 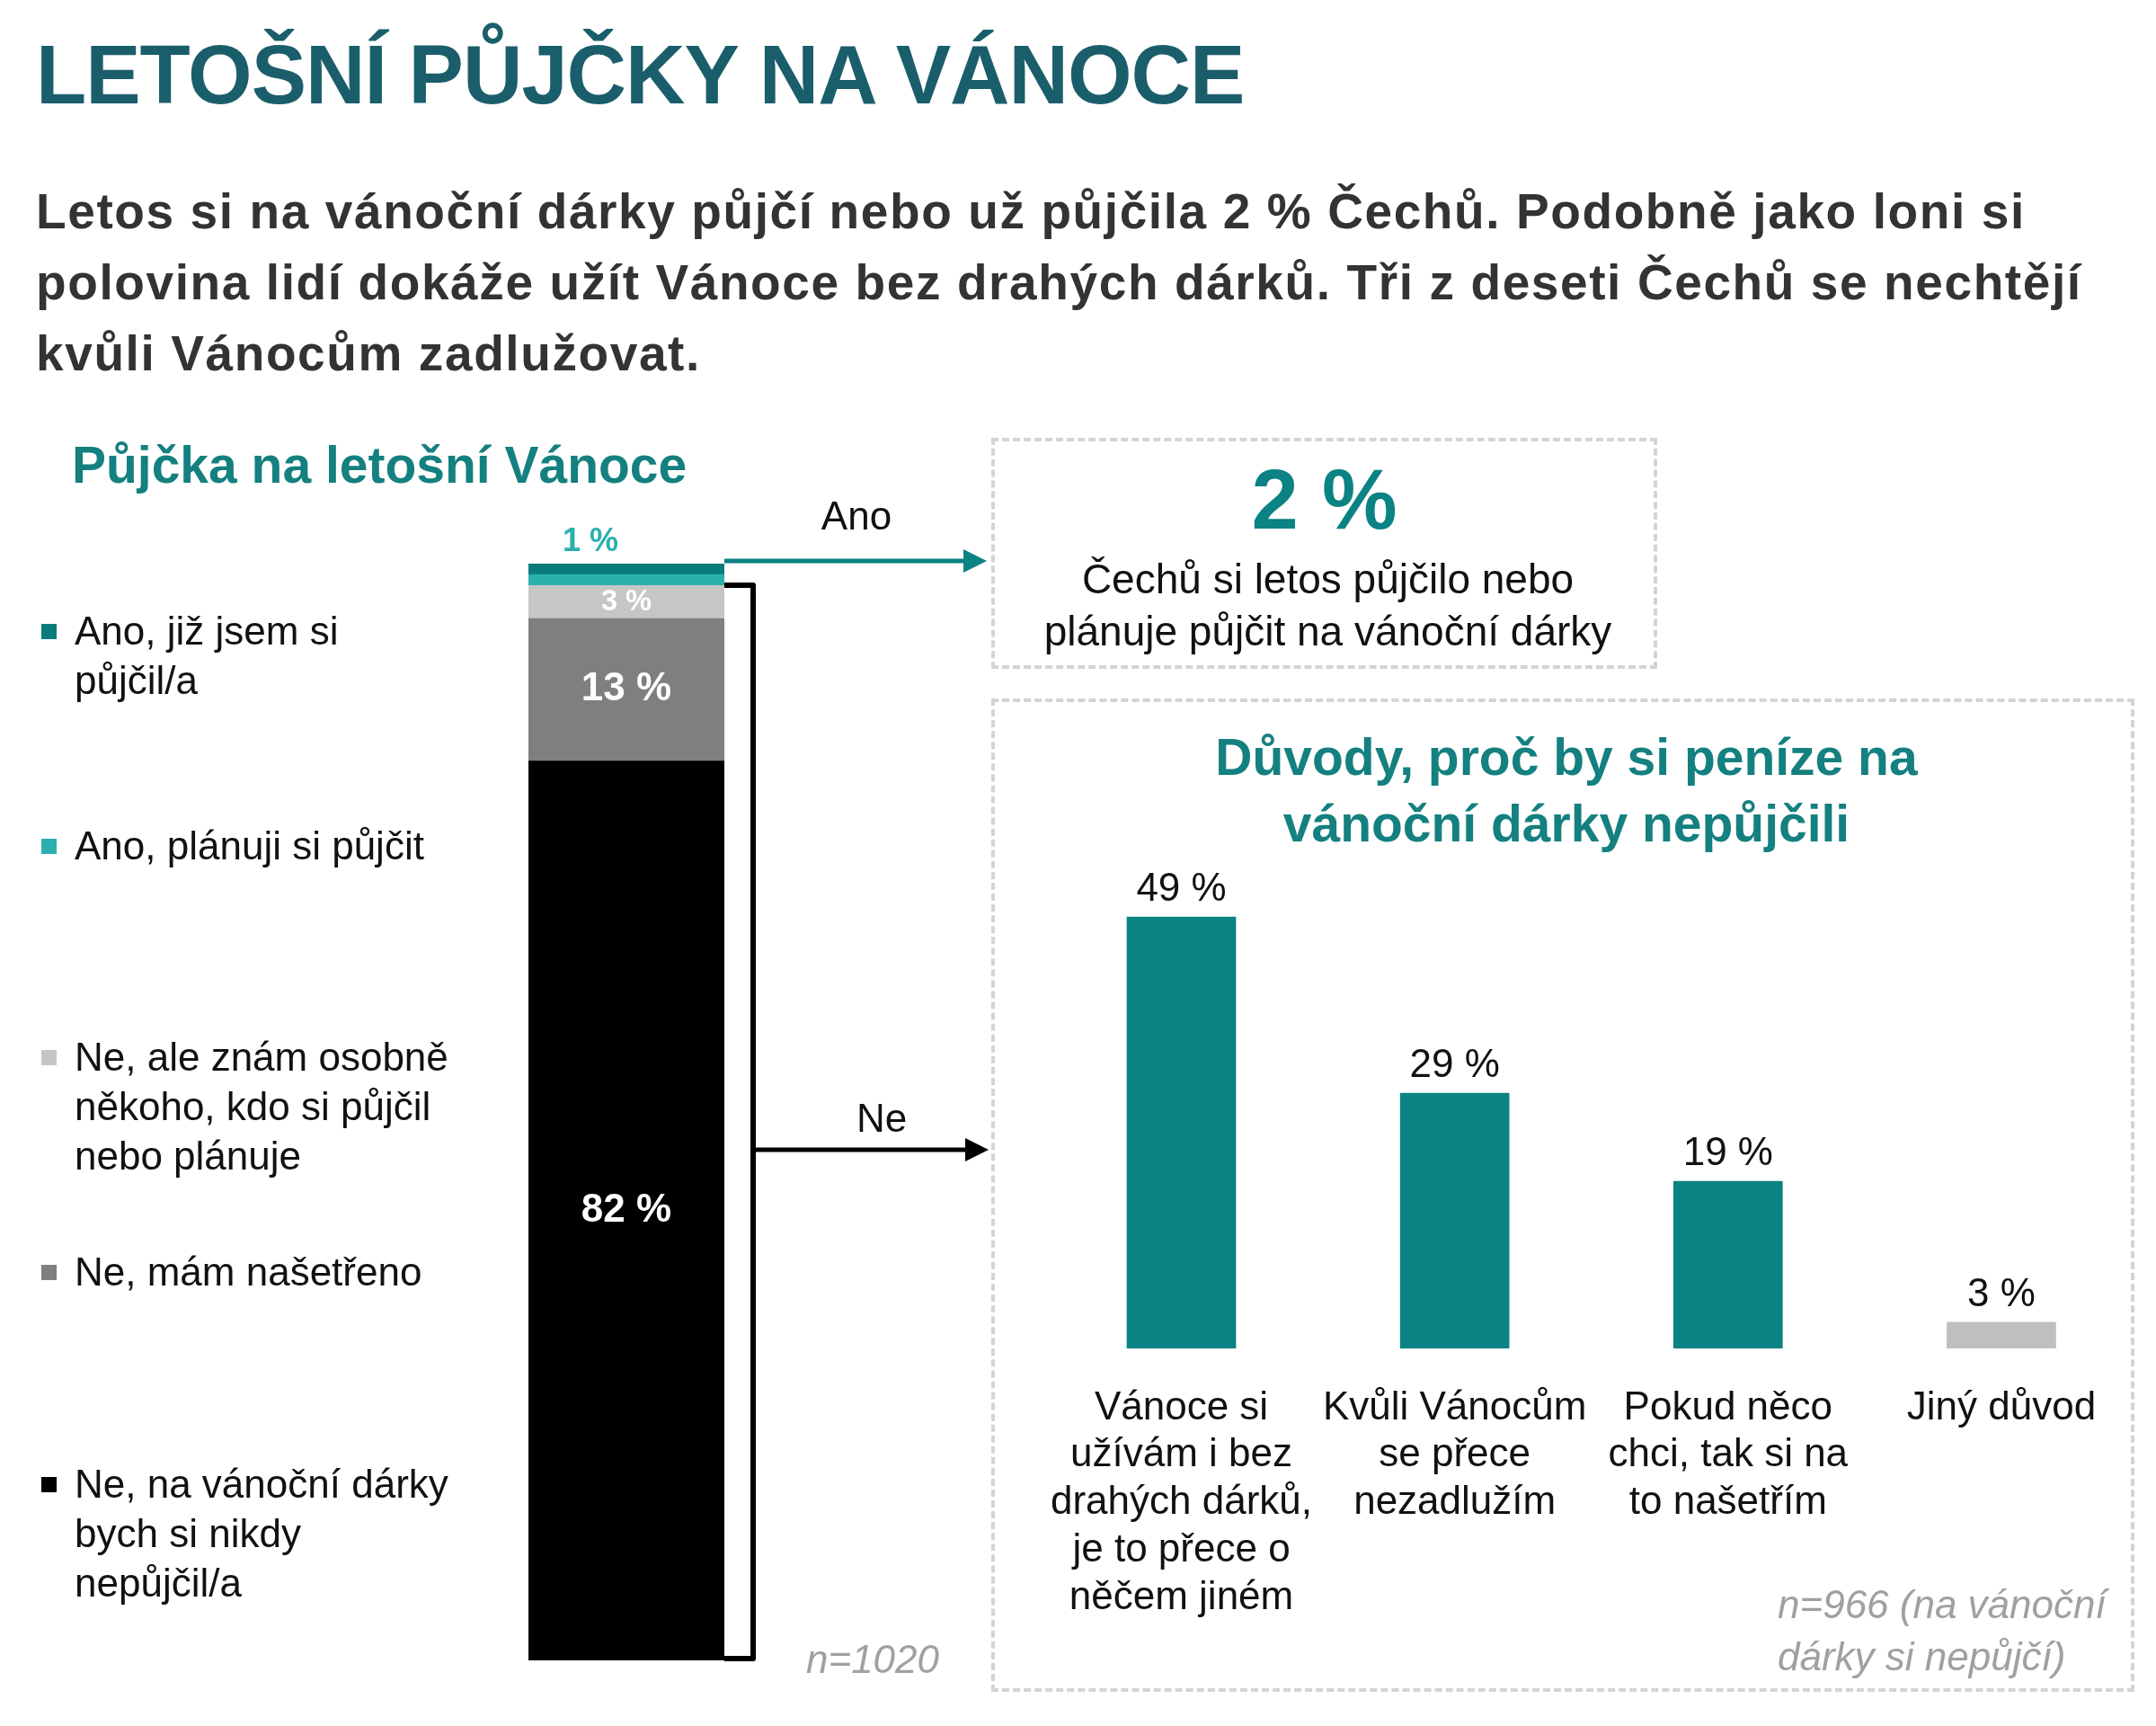 What do you see at coordinates (872, 1659) in the screenshot?
I see `text: n=1020` at bounding box center [872, 1659].